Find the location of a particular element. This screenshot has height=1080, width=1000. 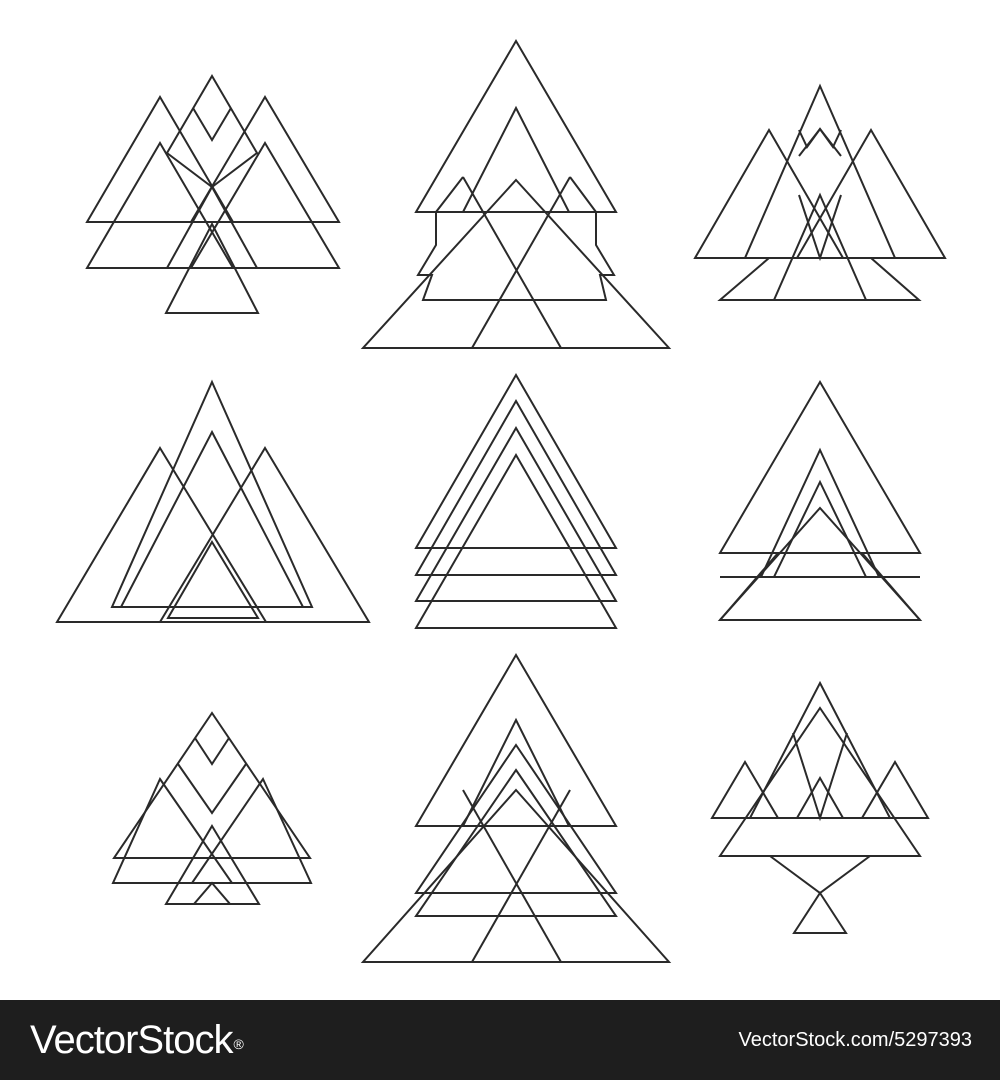

vectorstock-logo: VectorStock® is located at coordinates (137, 1040).